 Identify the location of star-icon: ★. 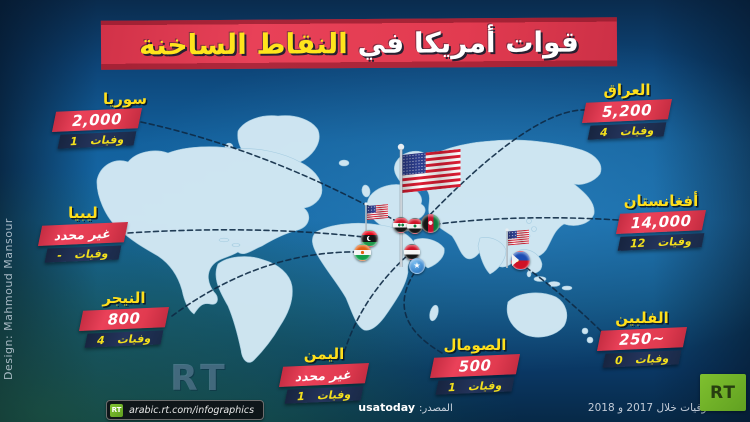
(417, 265).